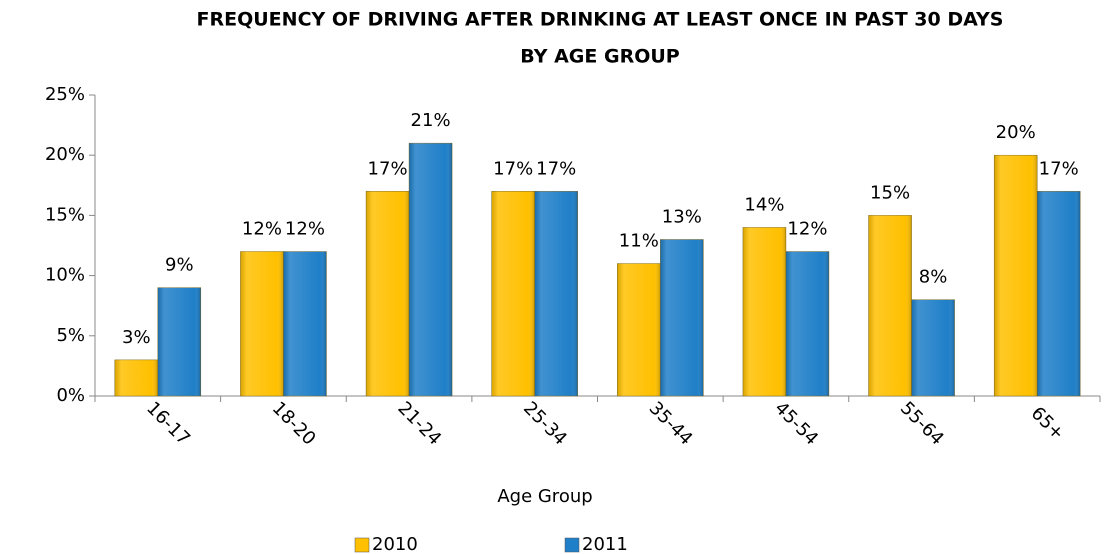  Describe the element at coordinates (682, 216) in the screenshot. I see `value-label: 13%` at that location.